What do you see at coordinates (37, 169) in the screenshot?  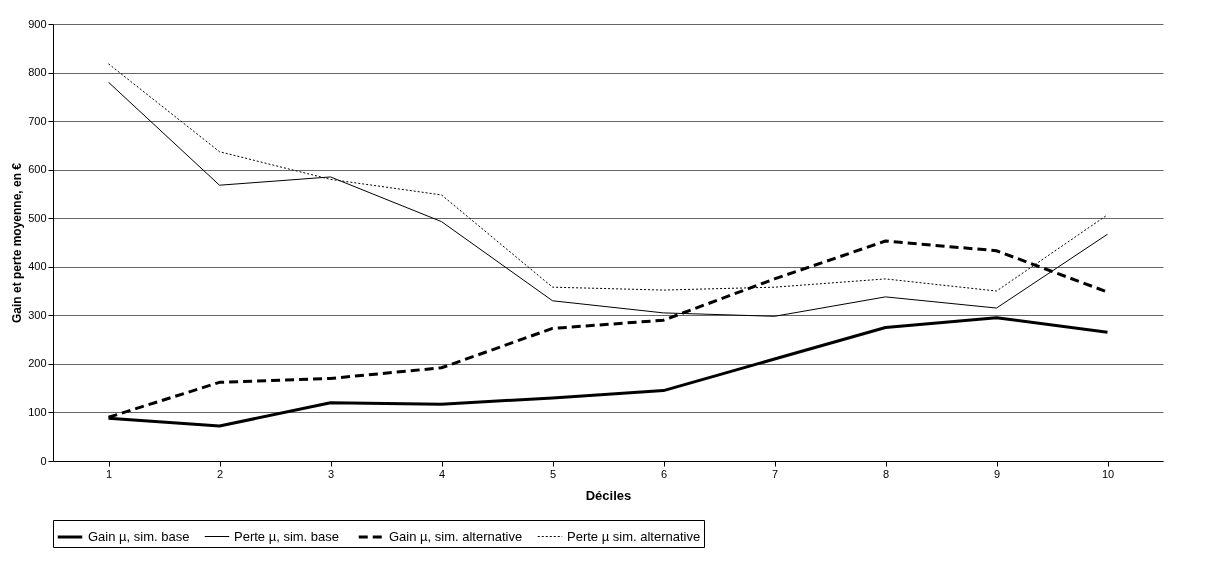 I see `y-tick-label: 600` at bounding box center [37, 169].